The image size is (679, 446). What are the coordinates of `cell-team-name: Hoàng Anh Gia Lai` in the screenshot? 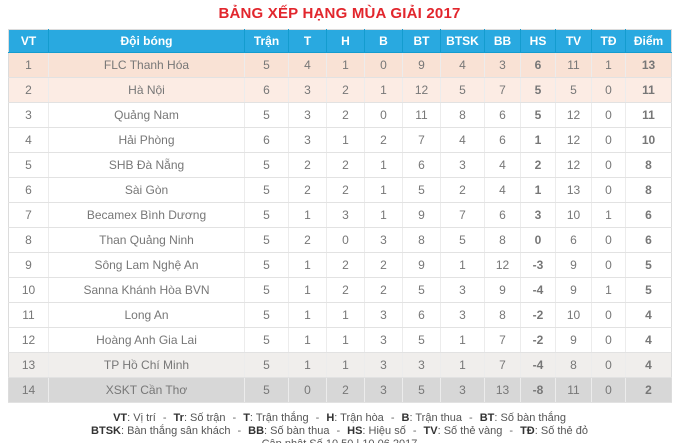 It's located at (146, 340).